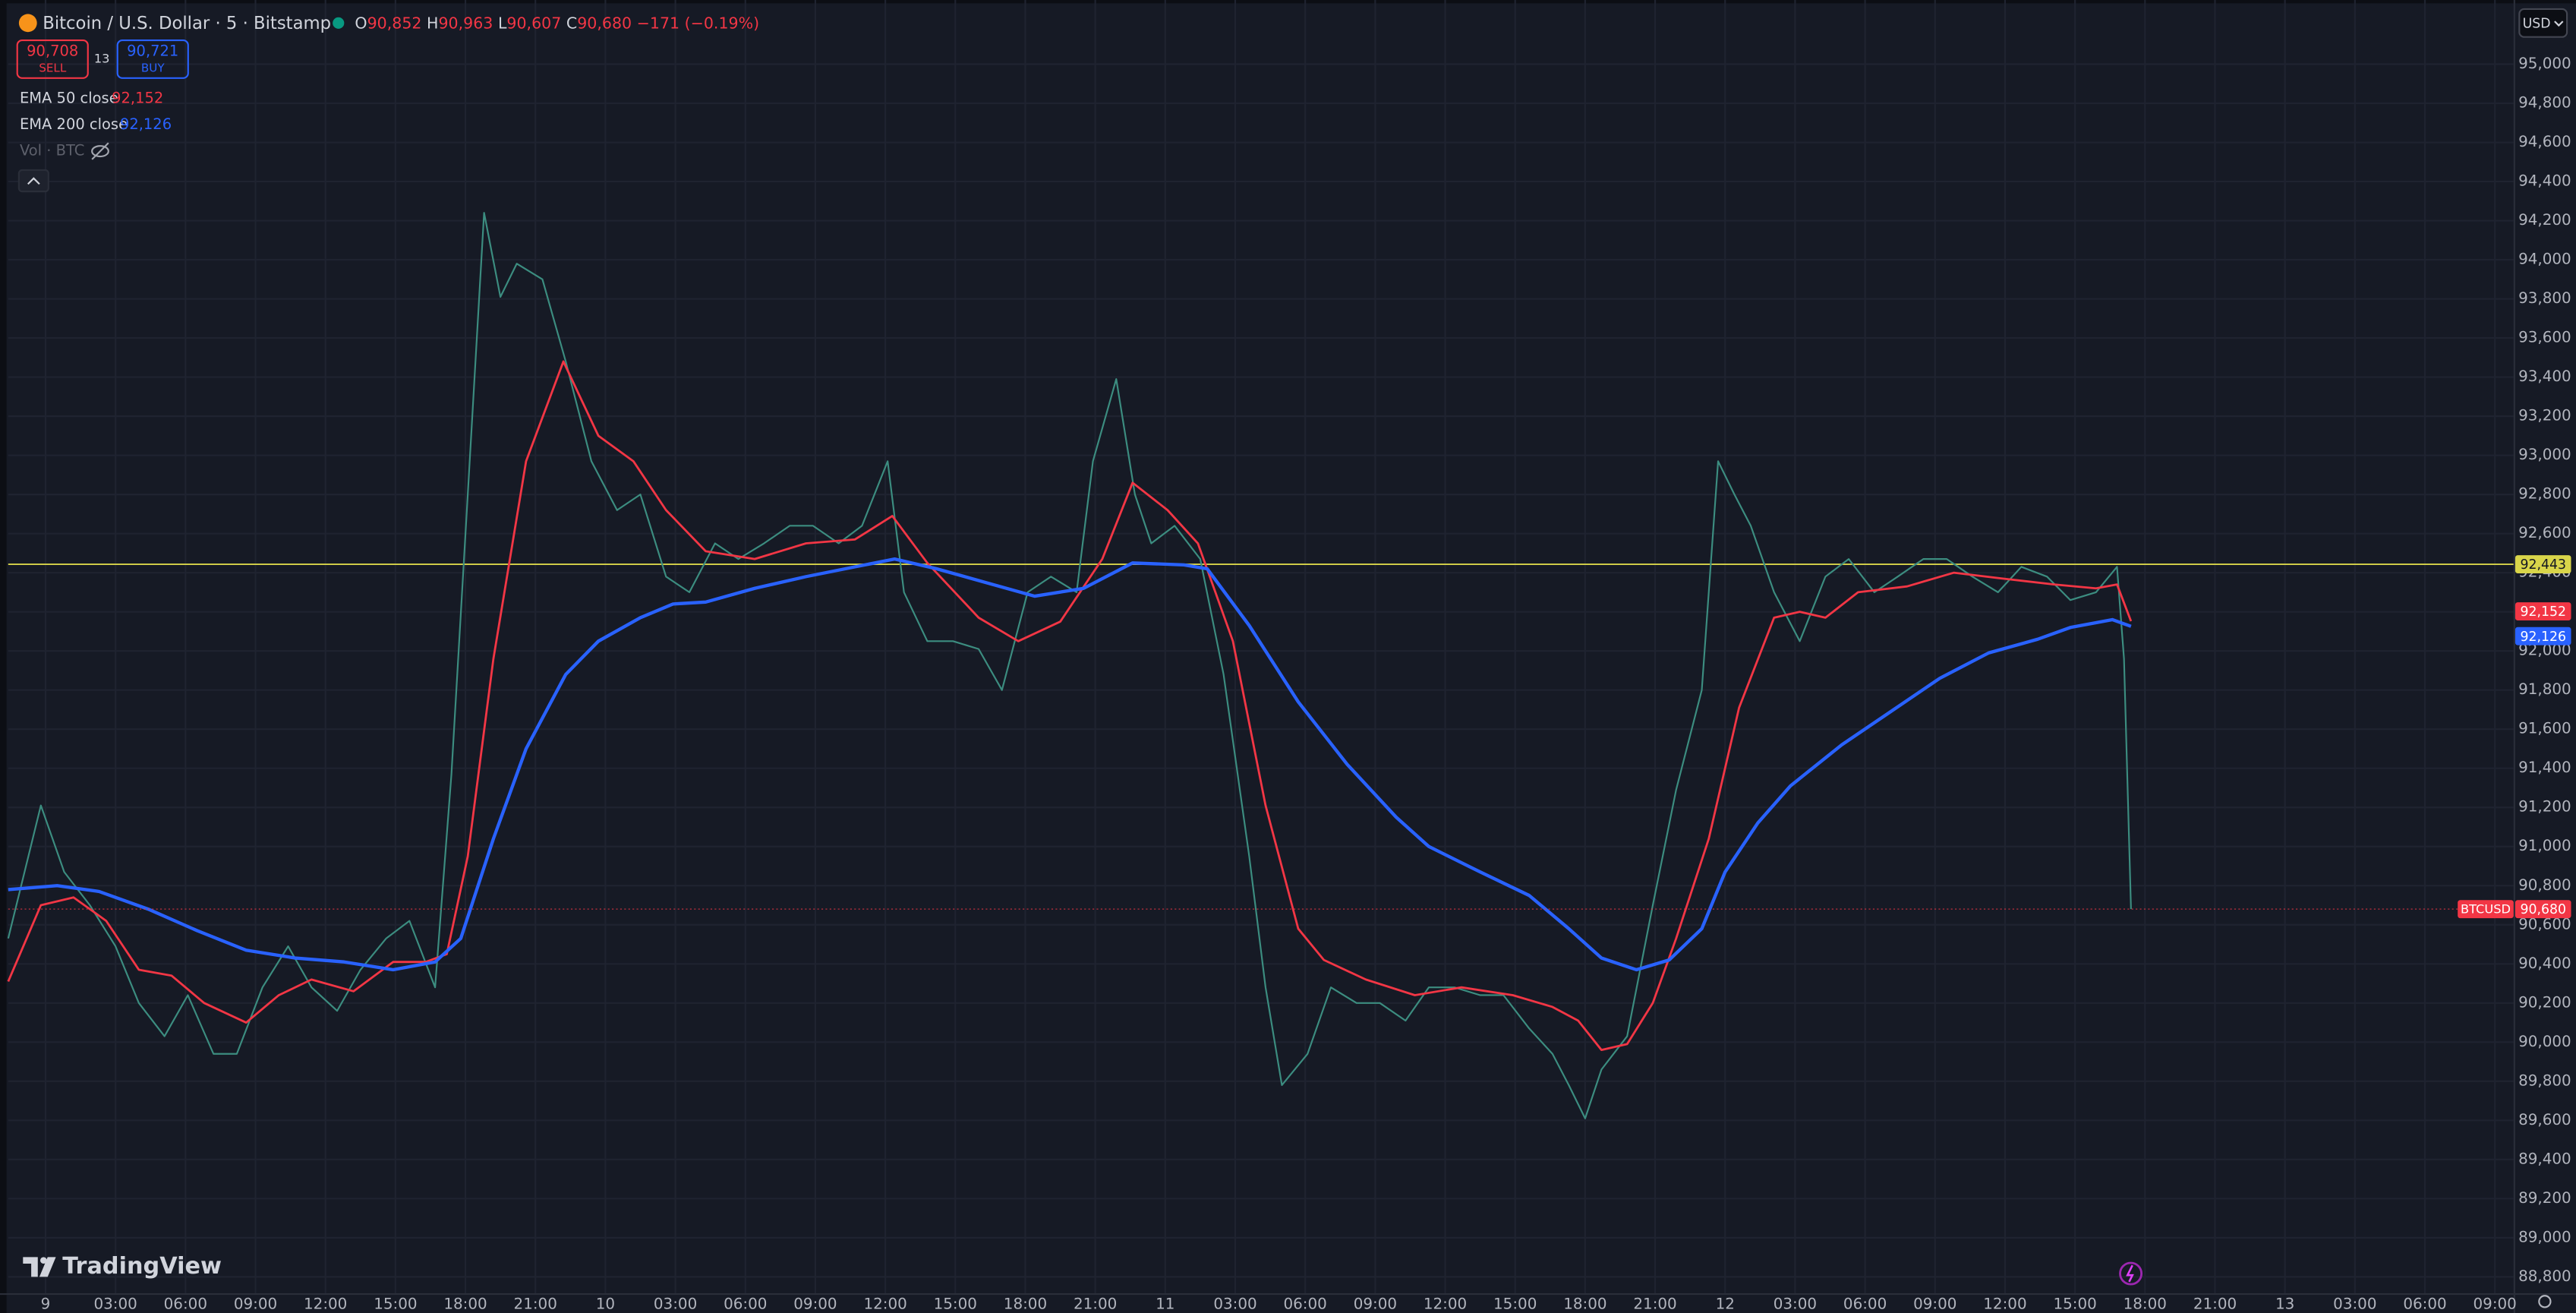  Describe the element at coordinates (339, 23) in the screenshot. I see `status-dot` at that location.